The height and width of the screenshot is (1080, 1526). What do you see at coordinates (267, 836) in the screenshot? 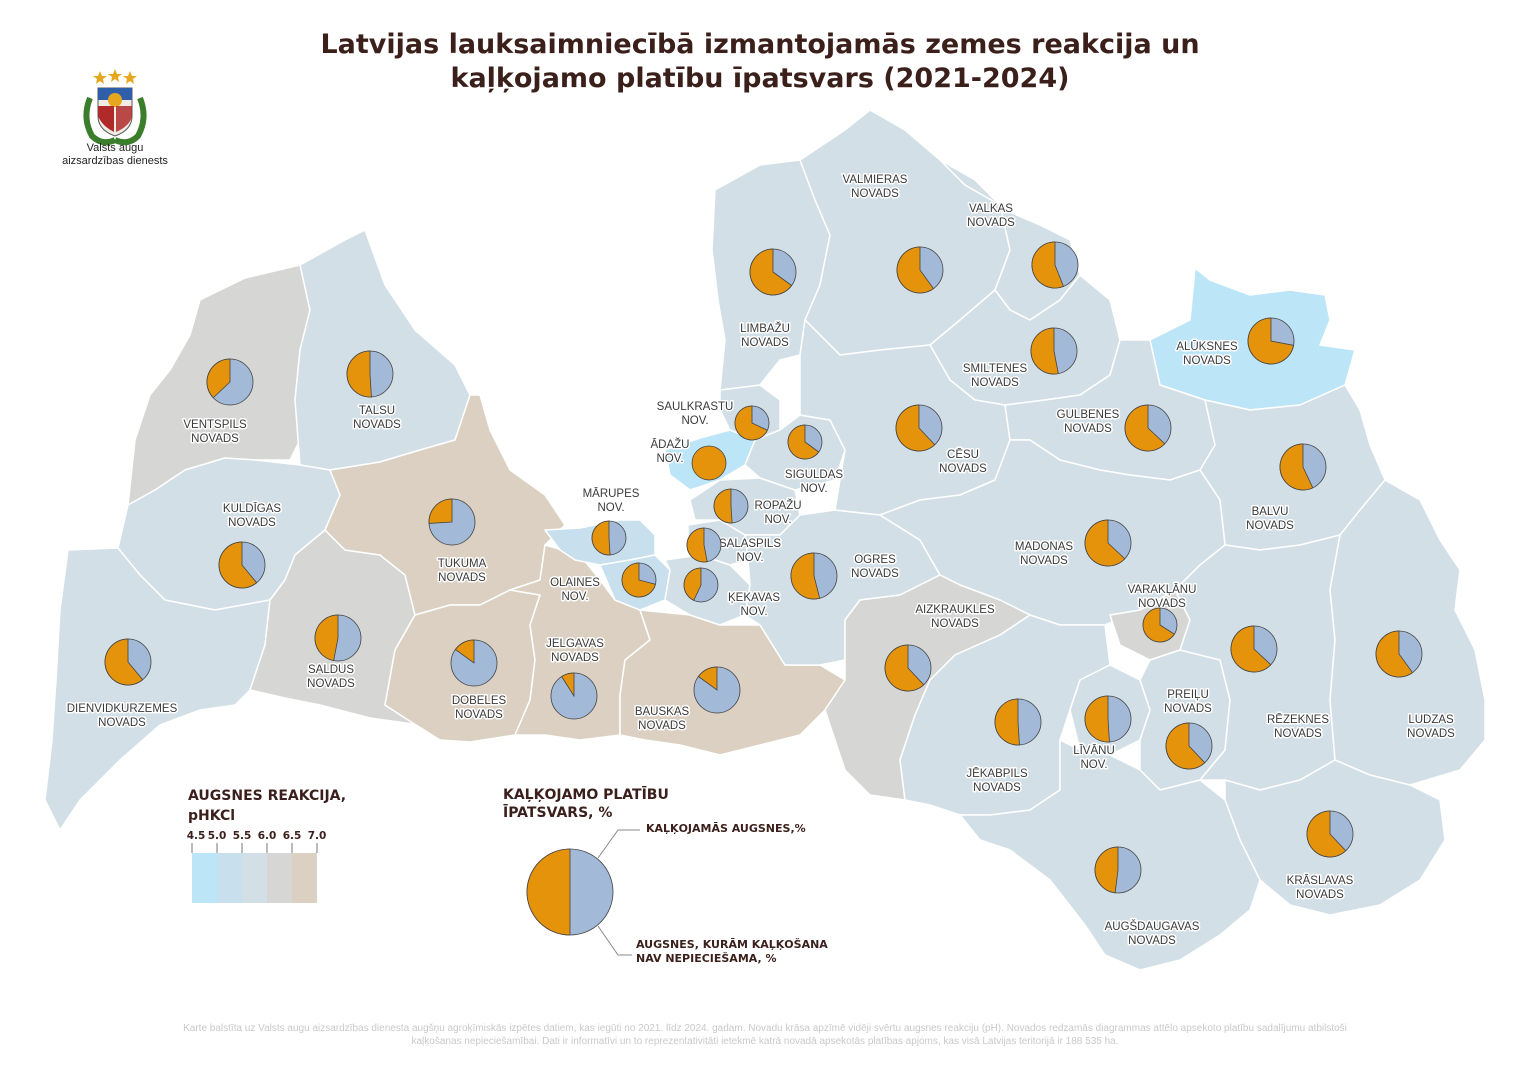
I see `soil-legend-tick-label: 6.0` at bounding box center [267, 836].